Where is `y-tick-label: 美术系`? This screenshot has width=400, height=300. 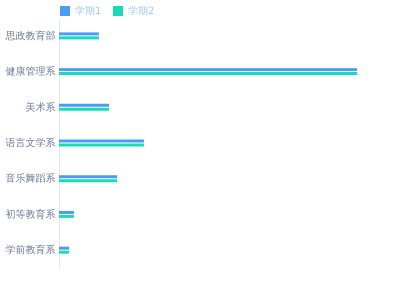
y-tick-label: 美术系 is located at coordinates (41, 107).